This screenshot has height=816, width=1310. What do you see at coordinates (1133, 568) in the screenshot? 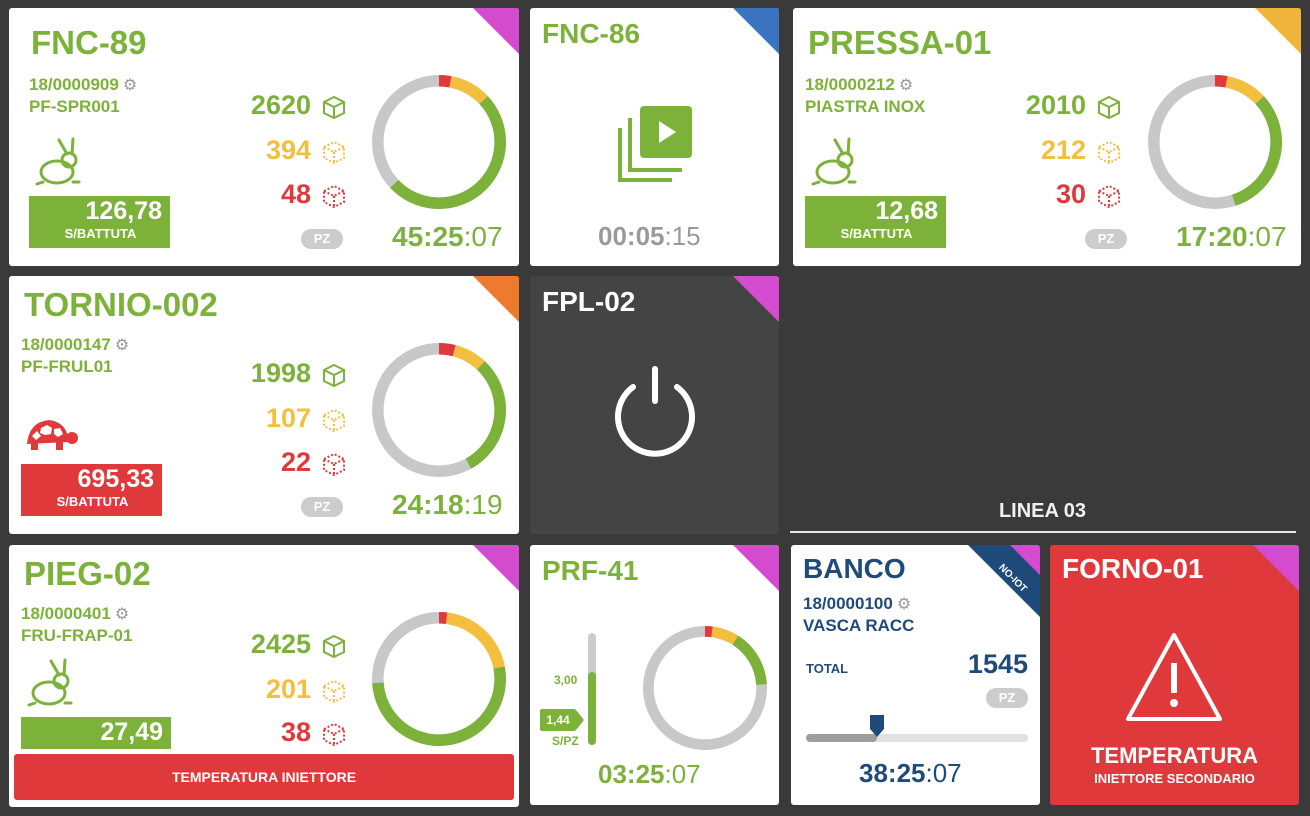
I see `machine-title: FORNO-01` at bounding box center [1133, 568].